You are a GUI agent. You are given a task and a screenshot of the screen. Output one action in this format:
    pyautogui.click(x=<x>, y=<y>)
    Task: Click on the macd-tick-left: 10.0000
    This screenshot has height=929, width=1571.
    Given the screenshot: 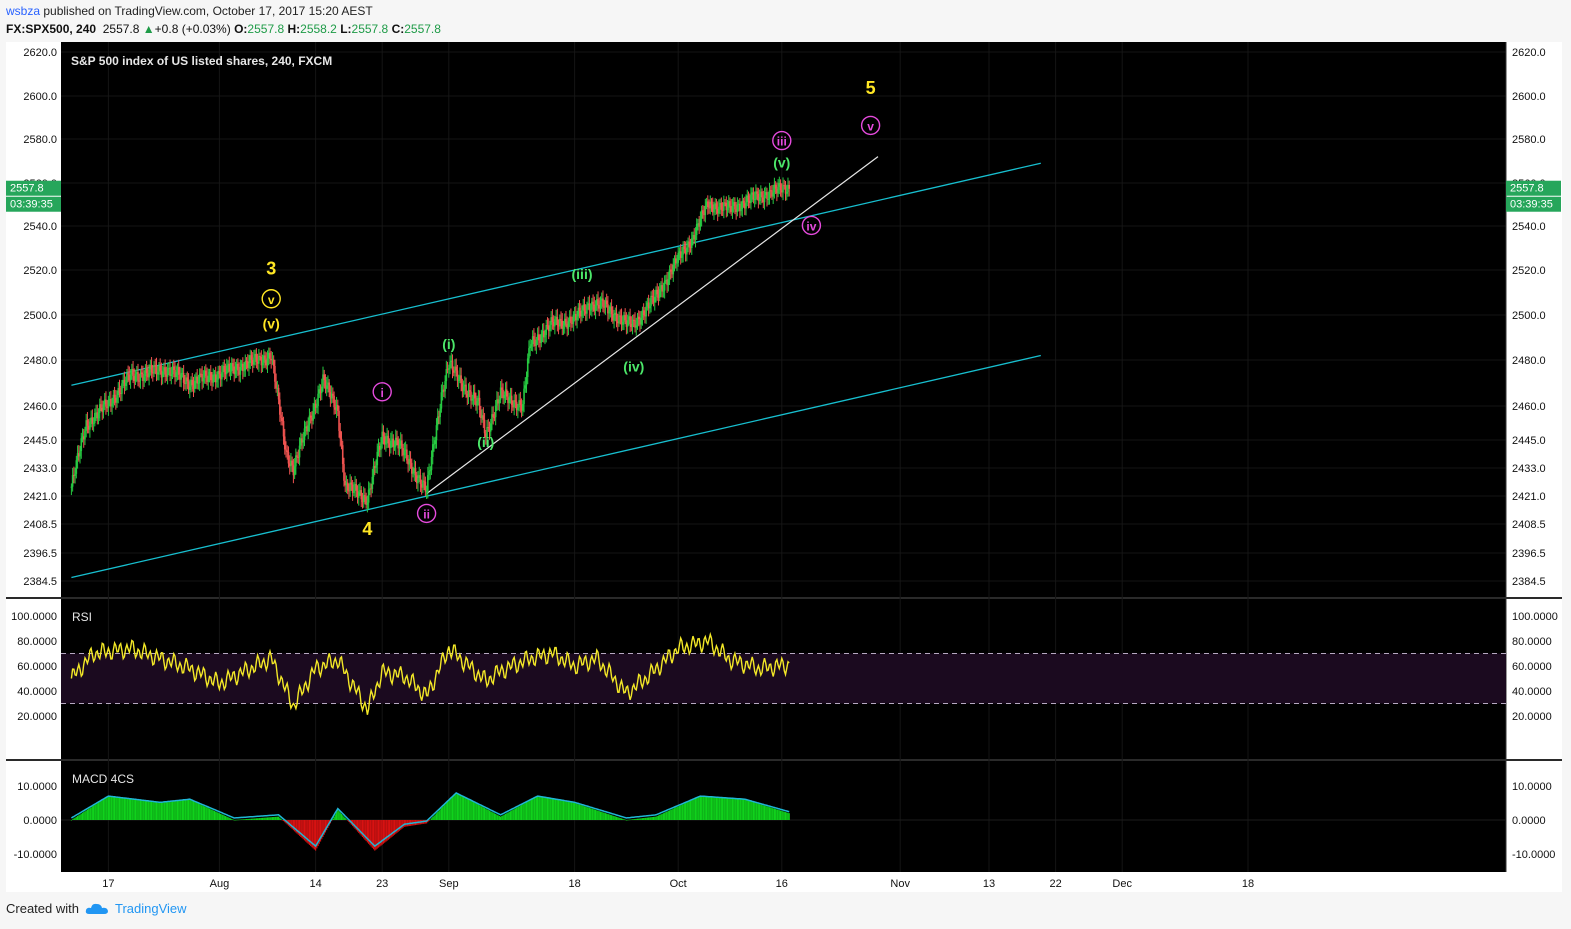 What is the action you would take?
    pyautogui.click(x=37, y=787)
    